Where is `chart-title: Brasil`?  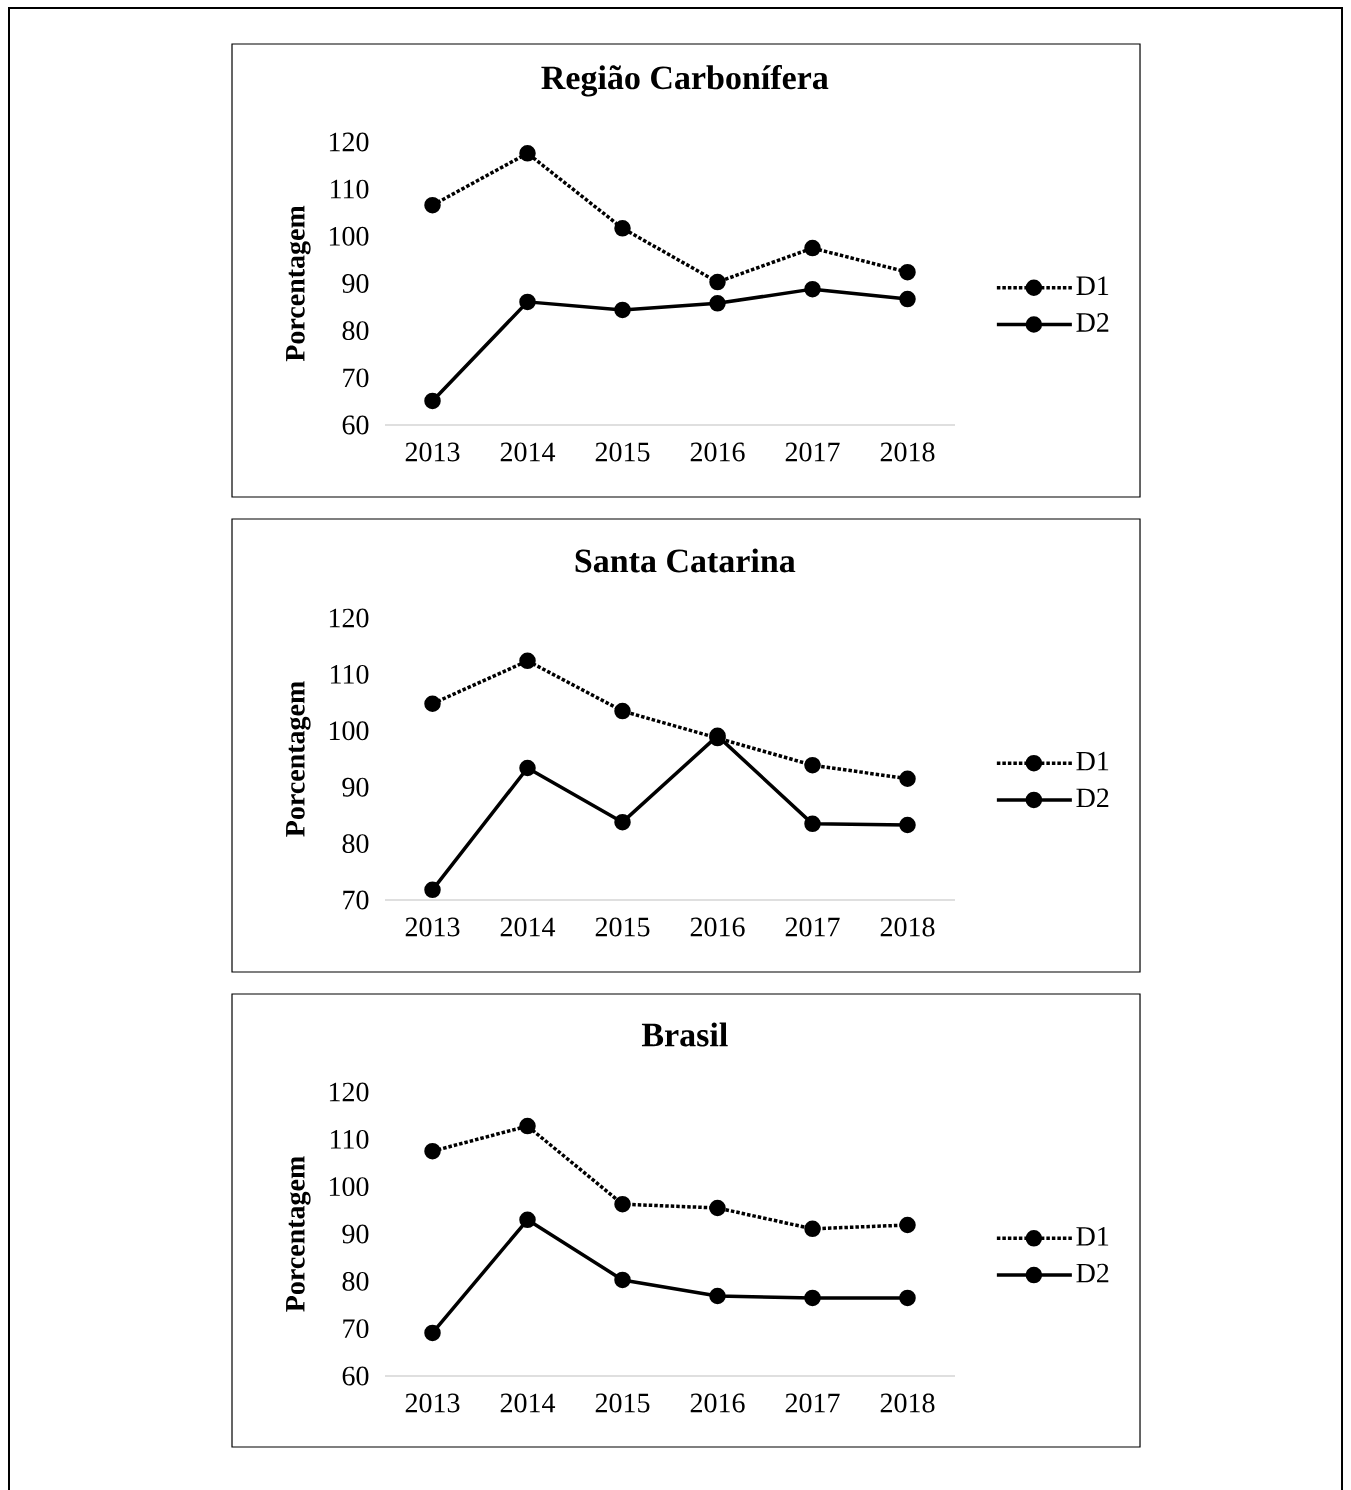 chart-title: Brasil is located at coordinates (684, 1034).